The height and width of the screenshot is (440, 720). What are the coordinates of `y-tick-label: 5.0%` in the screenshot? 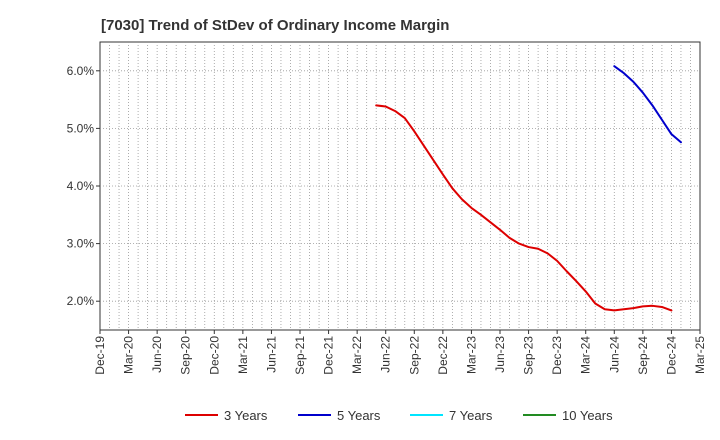 It's located at (81, 128).